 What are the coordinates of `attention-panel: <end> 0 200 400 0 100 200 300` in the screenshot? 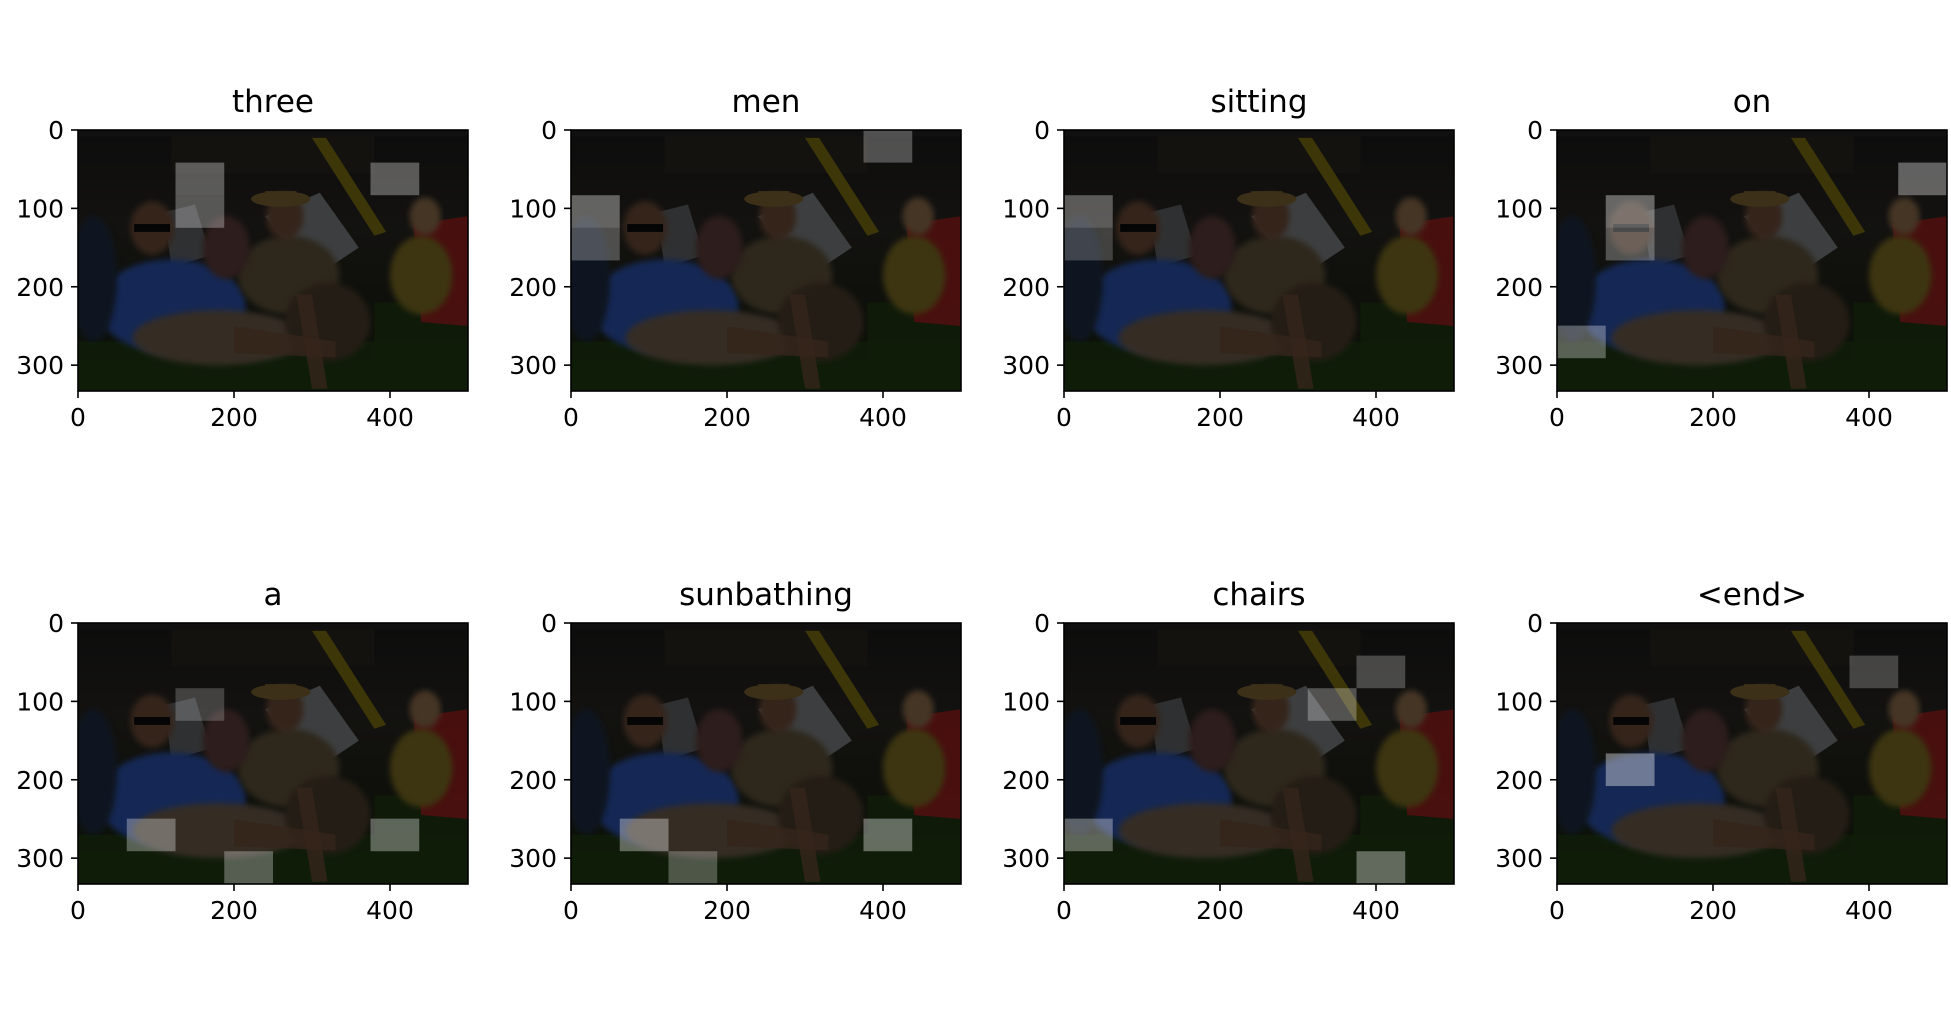 It's located at (1721, 751).